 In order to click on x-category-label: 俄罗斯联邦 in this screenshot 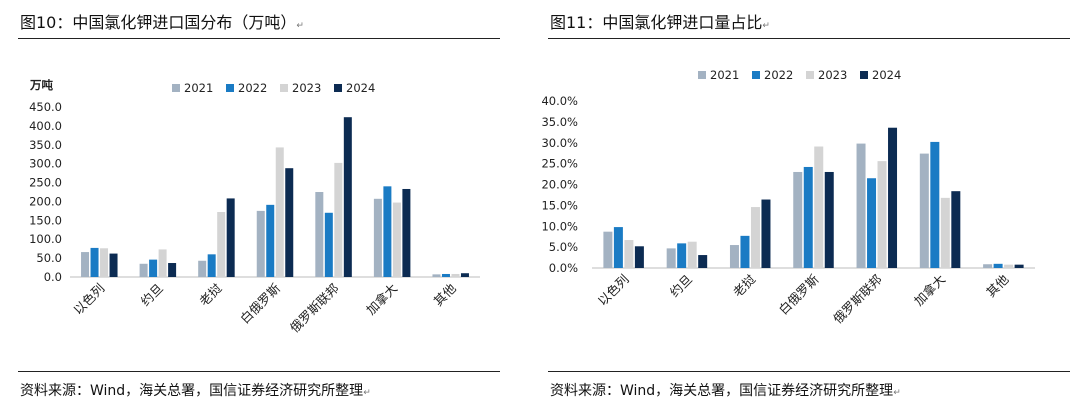, I will do `click(314, 308)`.